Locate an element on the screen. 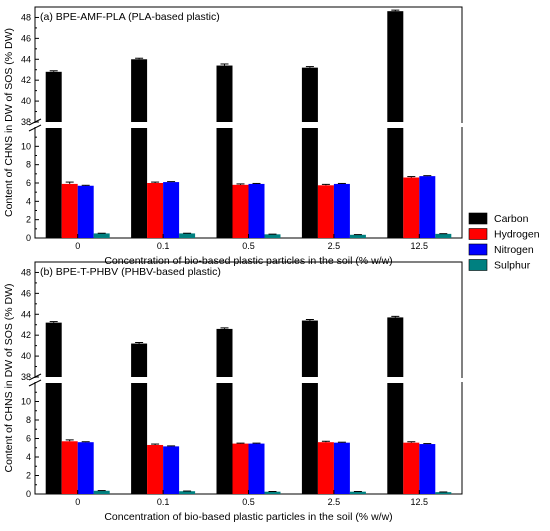 The image size is (550, 531). panel-title: (a) BPE-AMF-PLA (PLA-based plastic) is located at coordinates (130, 17).